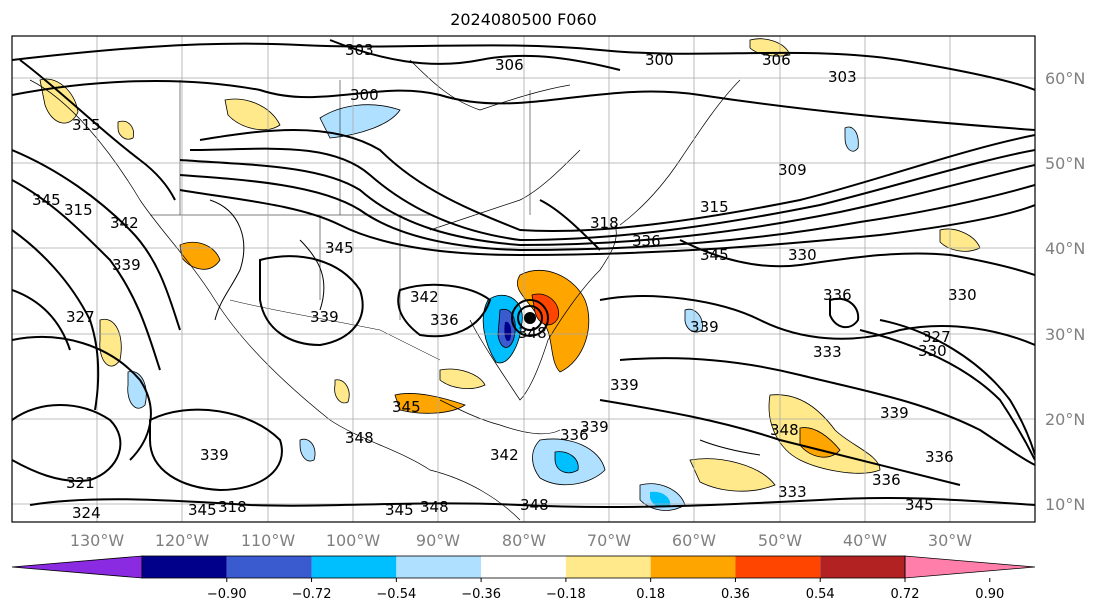 Image resolution: width=1105 pixels, height=615 pixels. I want to click on latitude-labels: 60°N 50°N 40°N 30°N 20°N 10°N, so click(1065, 291).